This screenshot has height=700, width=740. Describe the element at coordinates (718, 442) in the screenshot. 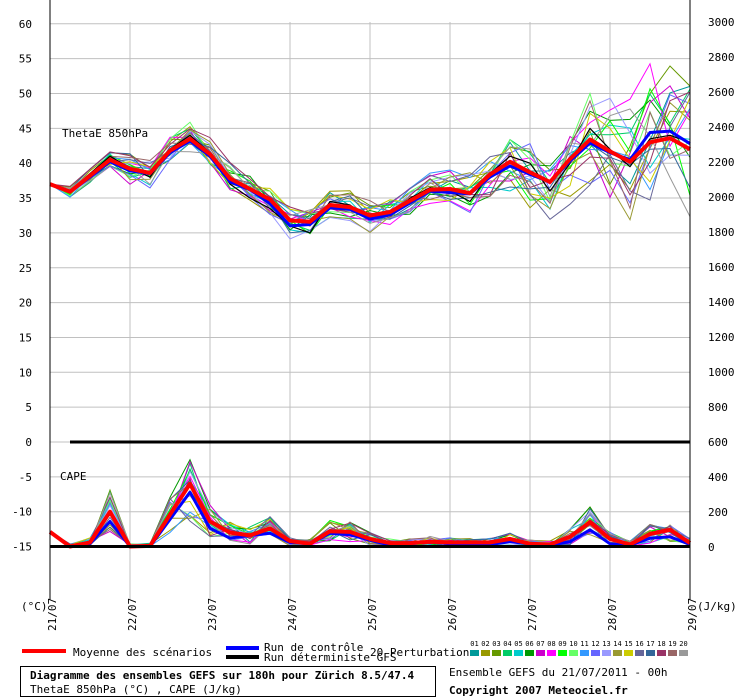

I see `right-tick-label: 600` at that location.